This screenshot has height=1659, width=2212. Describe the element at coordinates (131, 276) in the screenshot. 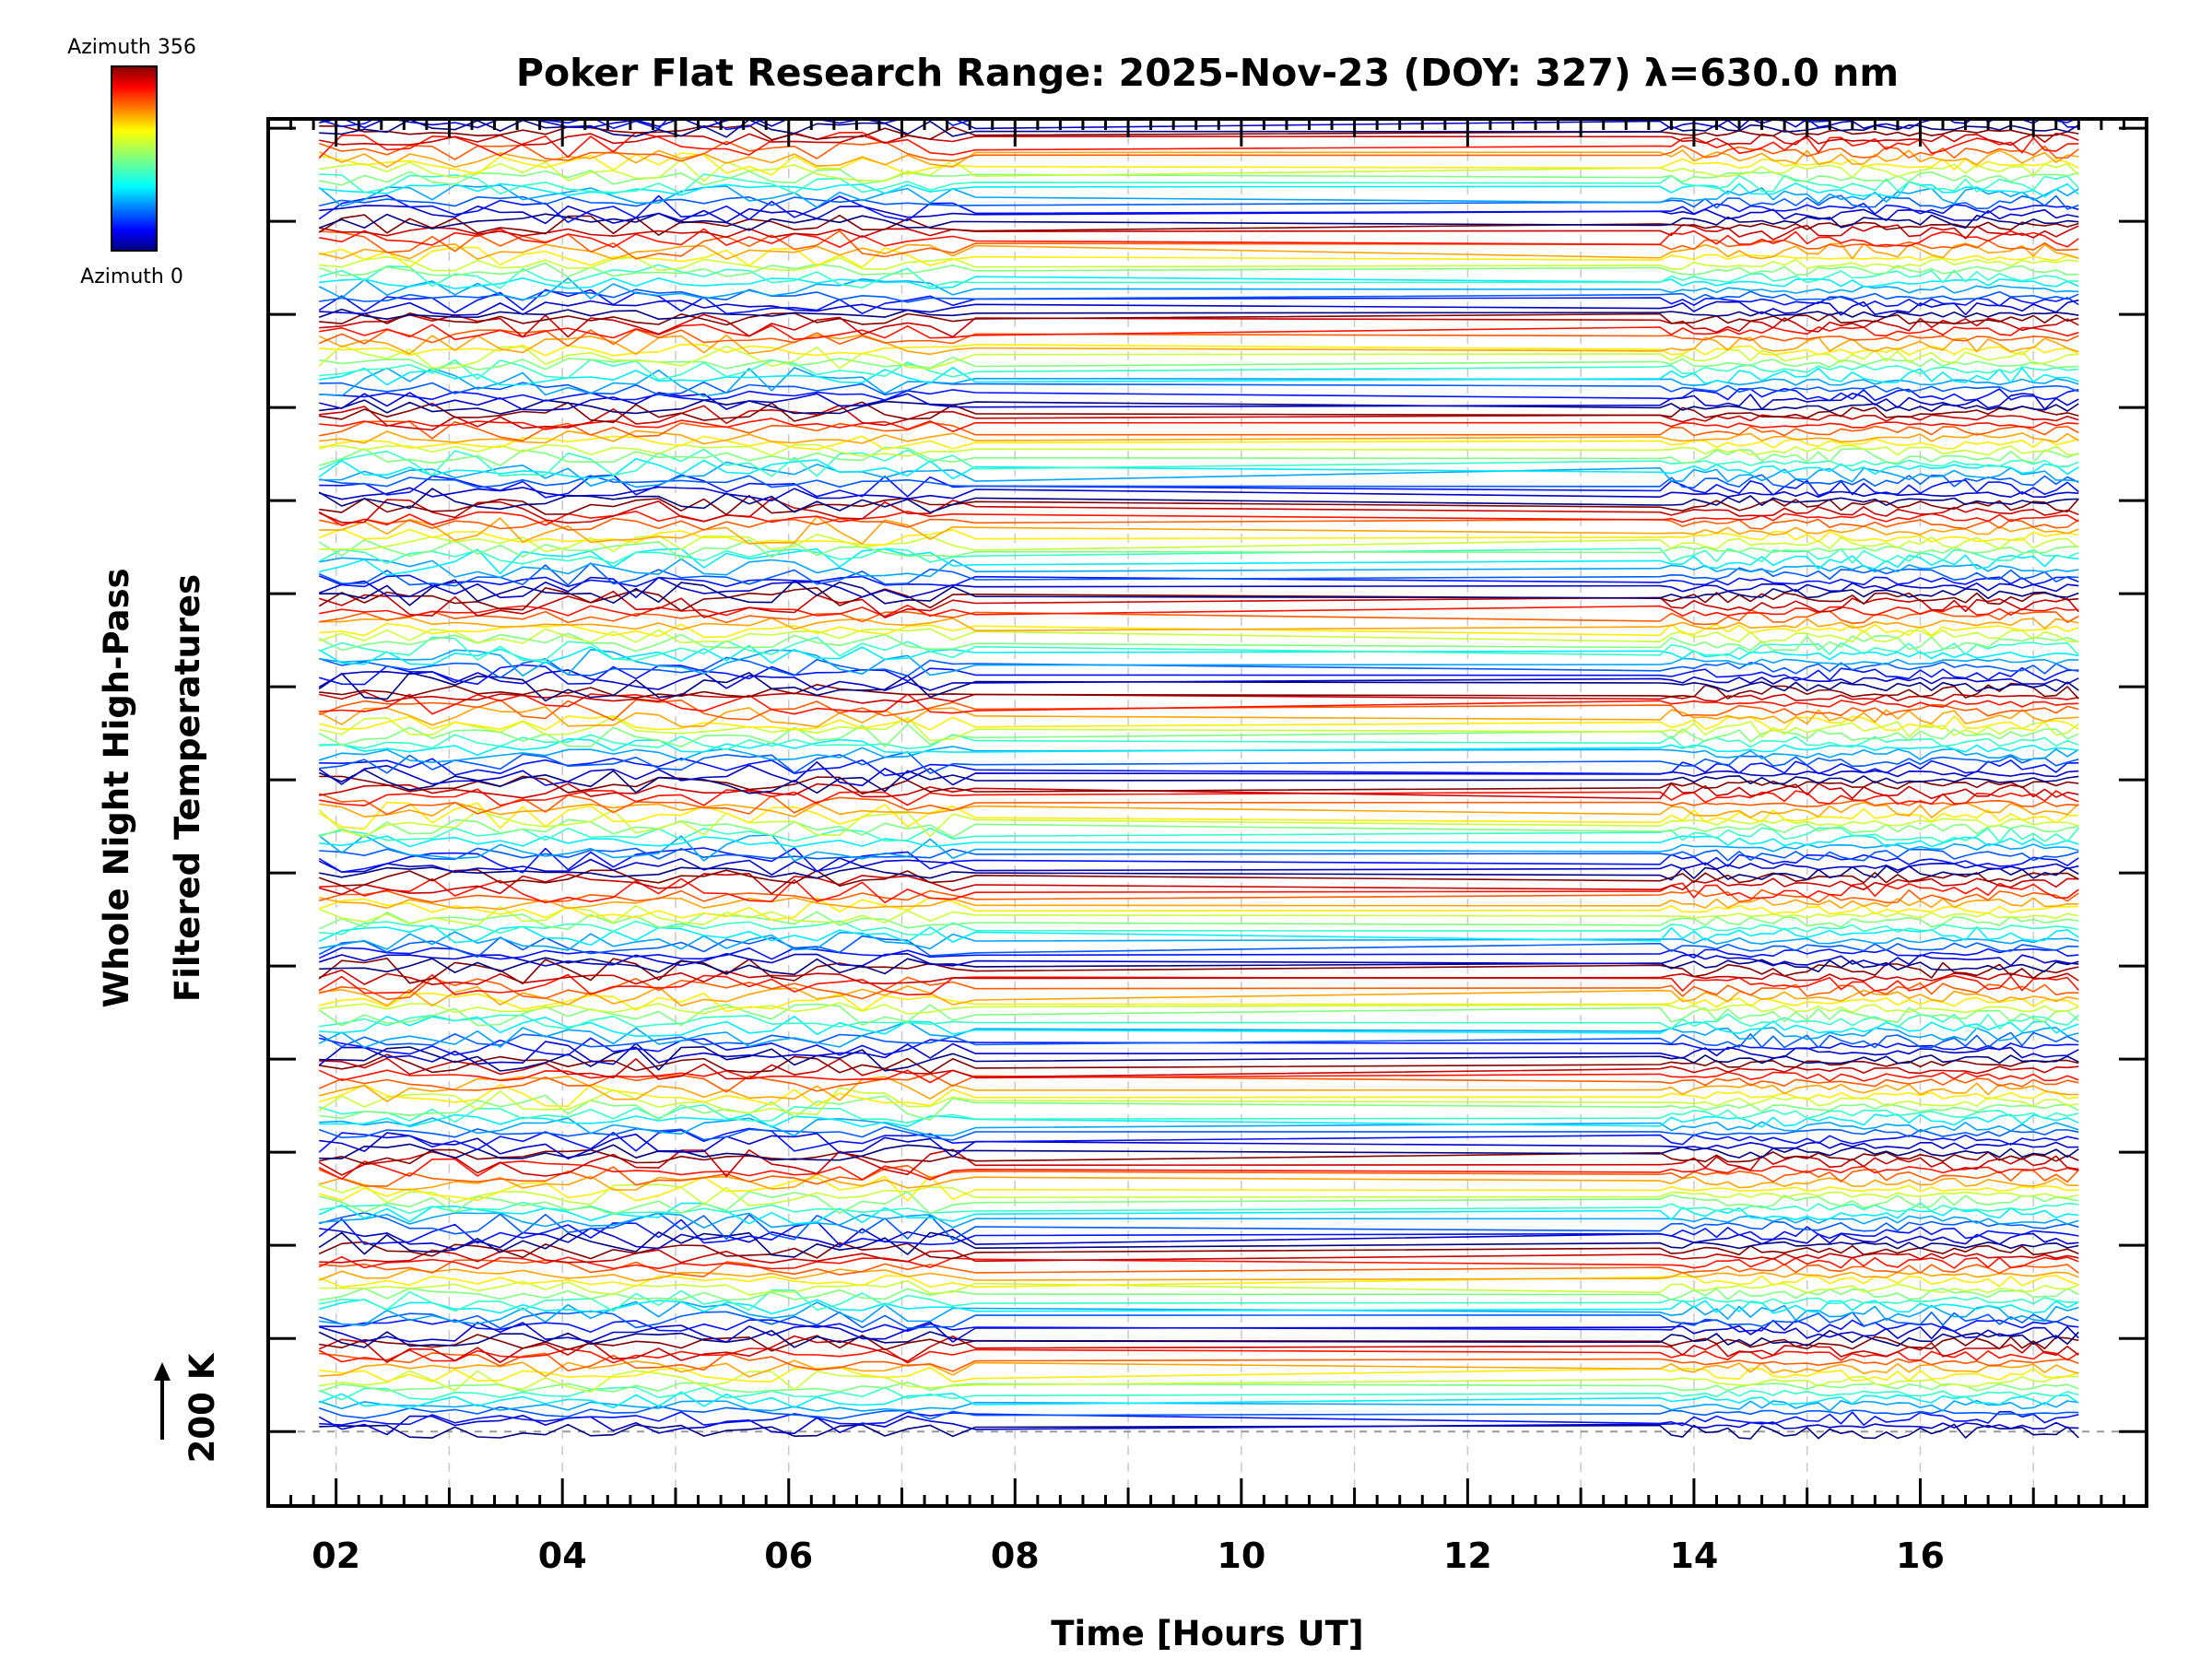

I see `colorbar-bottom-label: Azimuth 0` at that location.